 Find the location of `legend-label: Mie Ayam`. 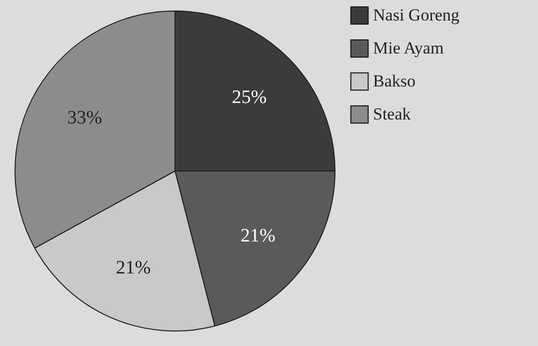

legend-label: Mie Ayam is located at coordinates (408, 48).